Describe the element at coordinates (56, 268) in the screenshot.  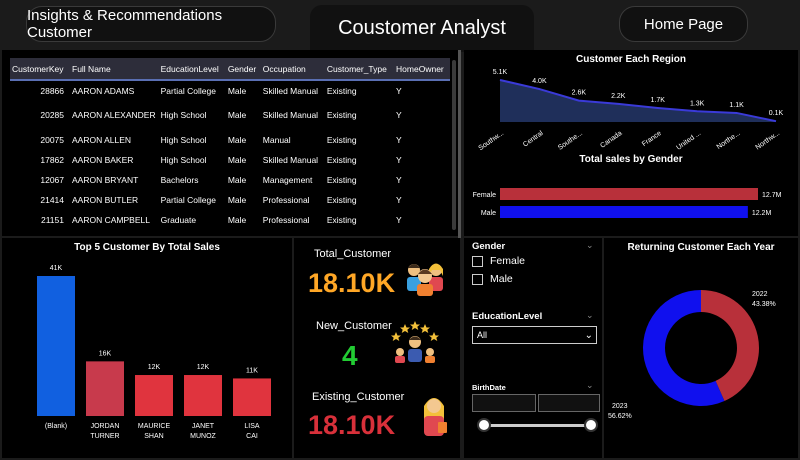
I see `top5-data-label: 41K` at that location.